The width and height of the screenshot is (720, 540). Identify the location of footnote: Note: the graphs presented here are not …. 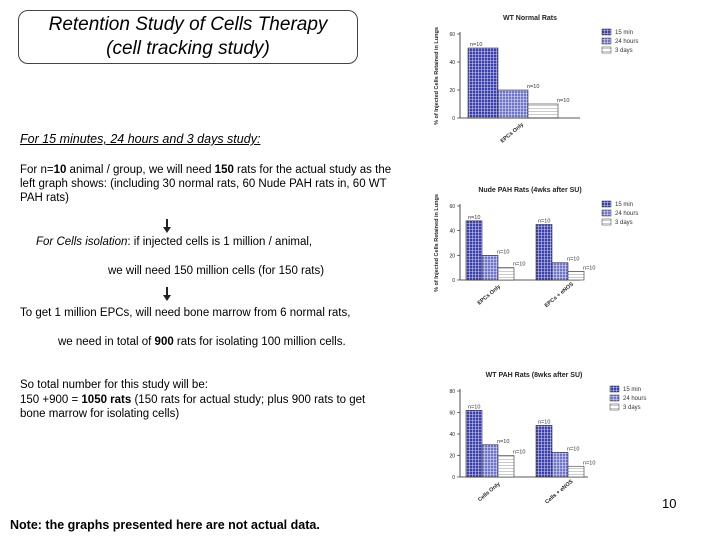
(165, 525).